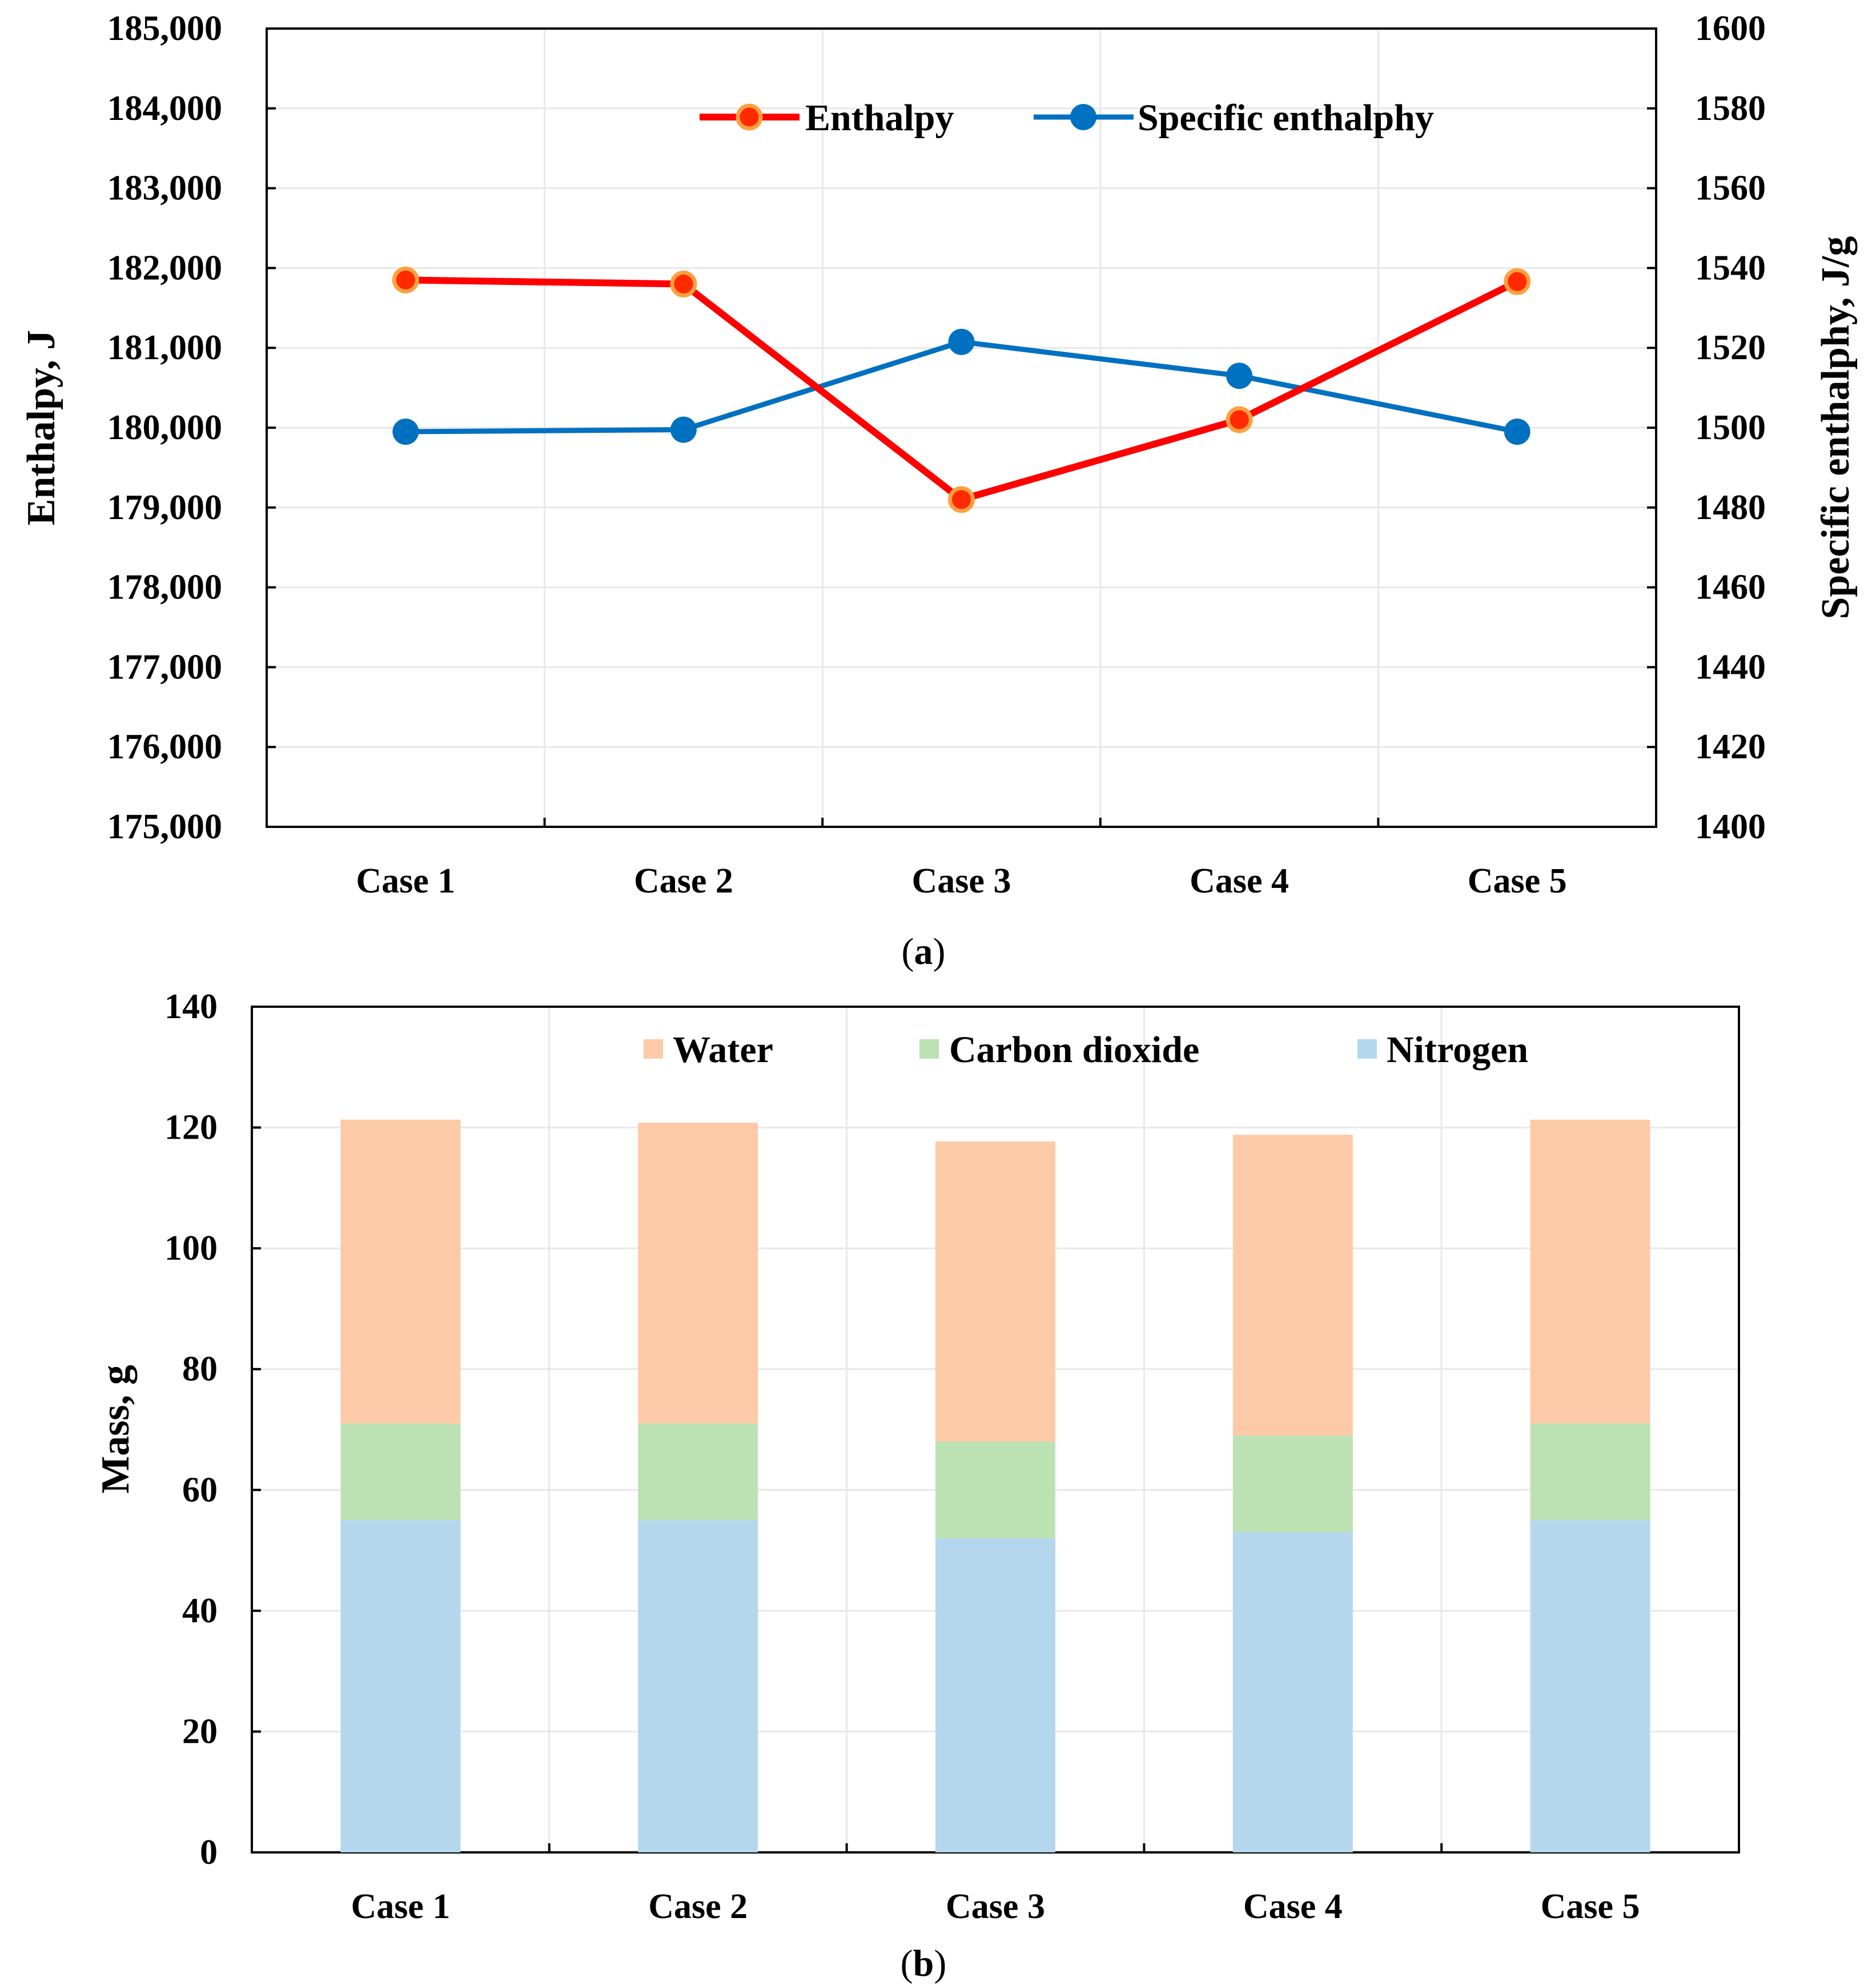 Image resolution: width=1876 pixels, height=1986 pixels. Describe the element at coordinates (940, 951) in the screenshot. I see `caption-a-close-paren: )` at that location.